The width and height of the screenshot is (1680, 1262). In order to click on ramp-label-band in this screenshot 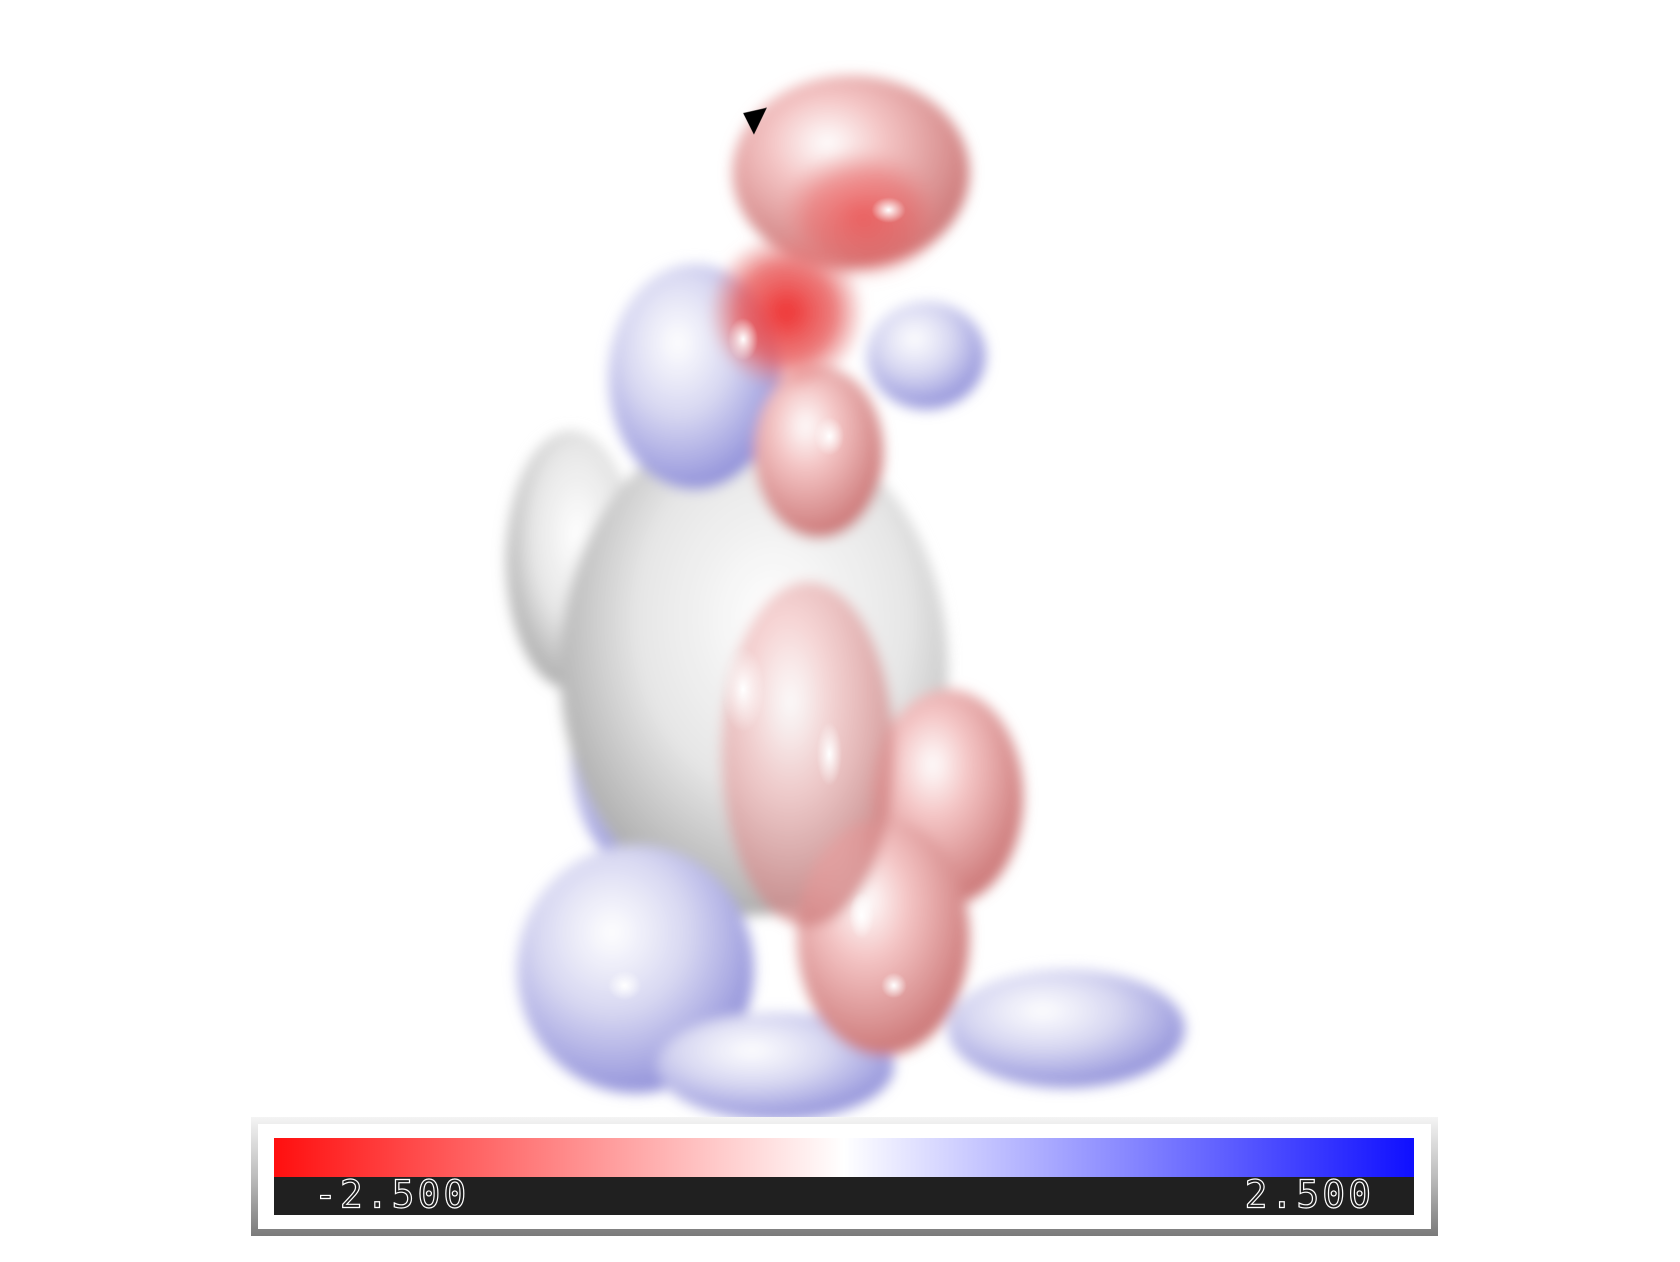, I will do `click(844, 1196)`.